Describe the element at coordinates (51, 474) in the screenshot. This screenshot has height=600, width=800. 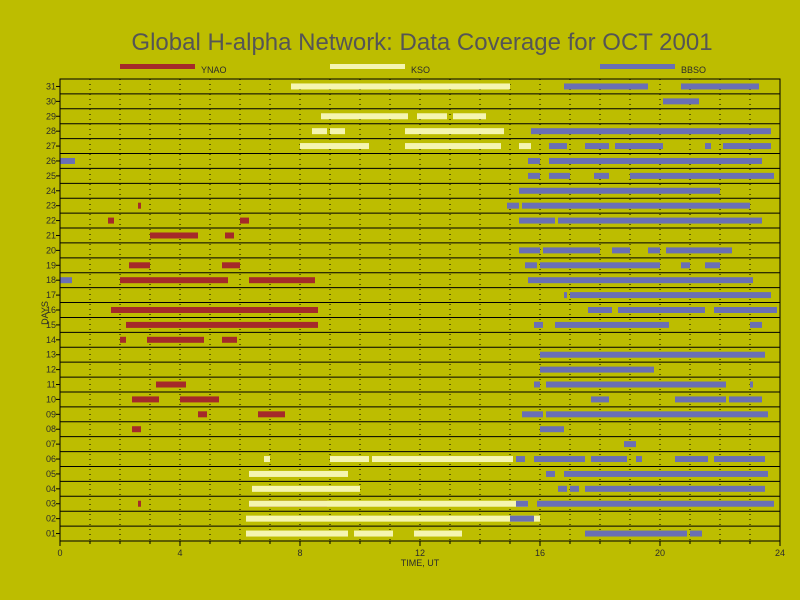
I see `y-tick-label: 05` at that location.